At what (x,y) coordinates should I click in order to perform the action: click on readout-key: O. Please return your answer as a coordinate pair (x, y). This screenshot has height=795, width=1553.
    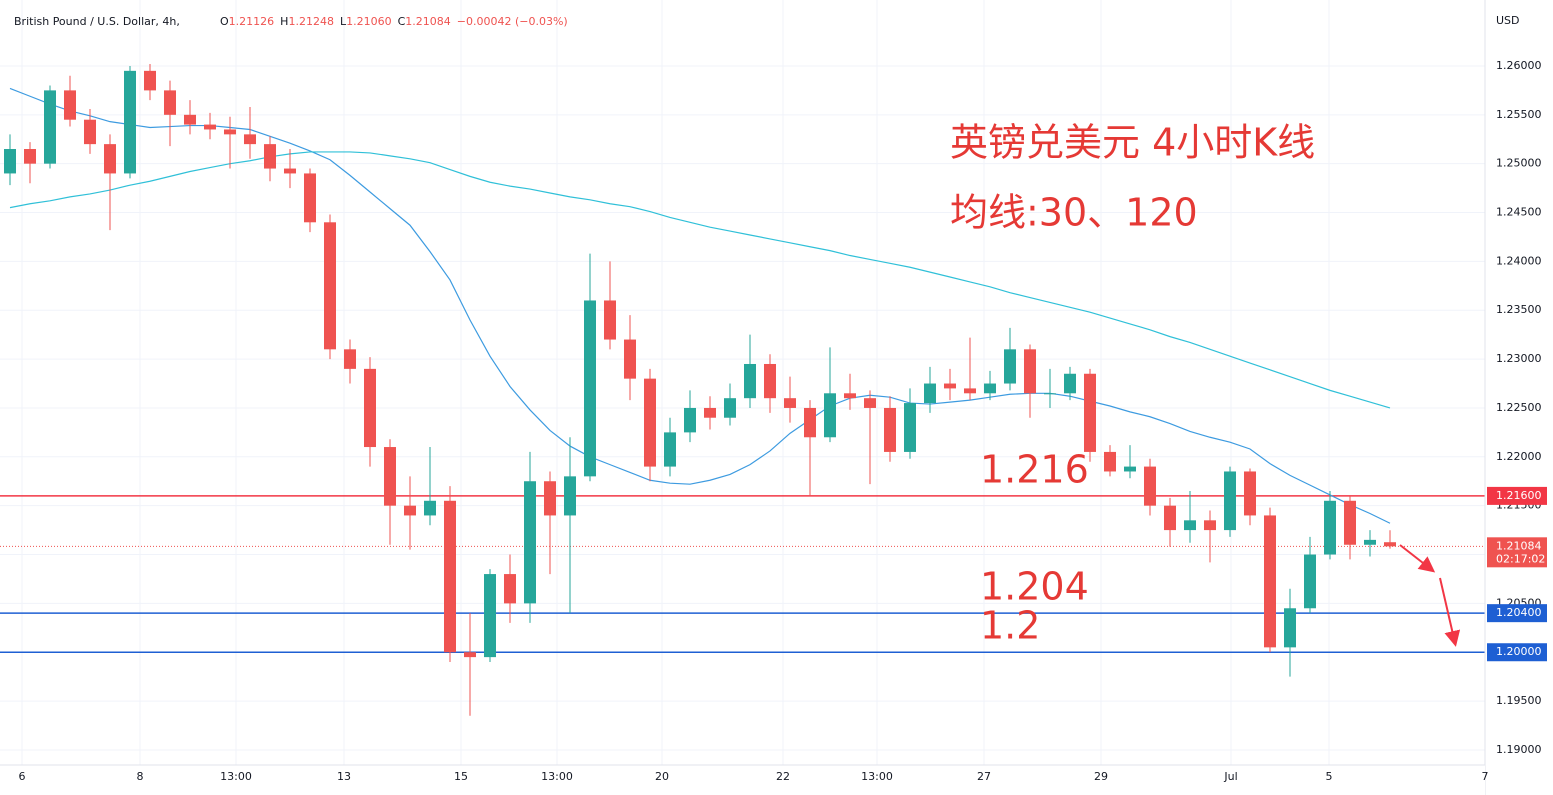
    Looking at the image, I should click on (224, 21).